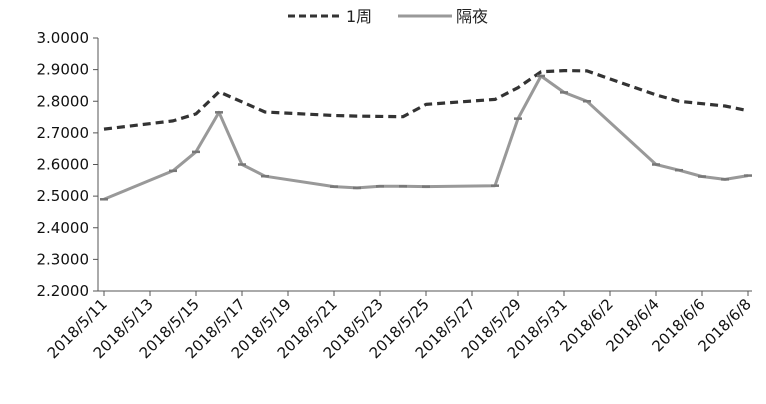 This screenshot has width=766, height=404. Describe the element at coordinates (63, 133) in the screenshot. I see `y-tick-label: 2.7000` at that location.